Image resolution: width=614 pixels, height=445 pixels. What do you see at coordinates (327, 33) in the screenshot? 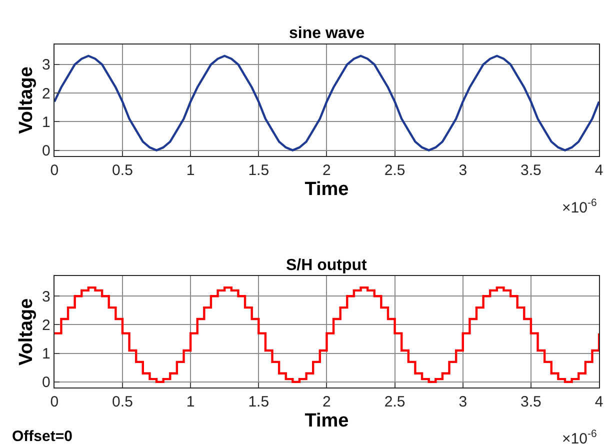
I see `chart-title: sine wave` at bounding box center [327, 33].